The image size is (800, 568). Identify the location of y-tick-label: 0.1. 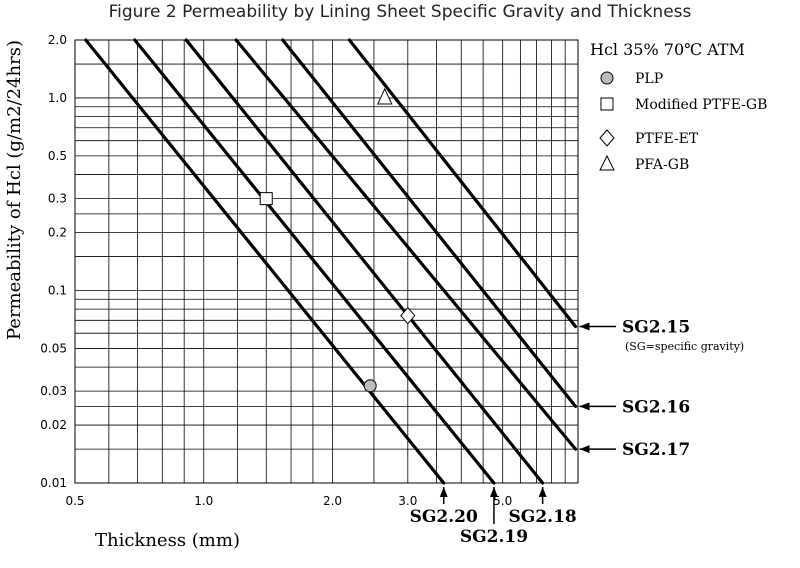
(57, 290).